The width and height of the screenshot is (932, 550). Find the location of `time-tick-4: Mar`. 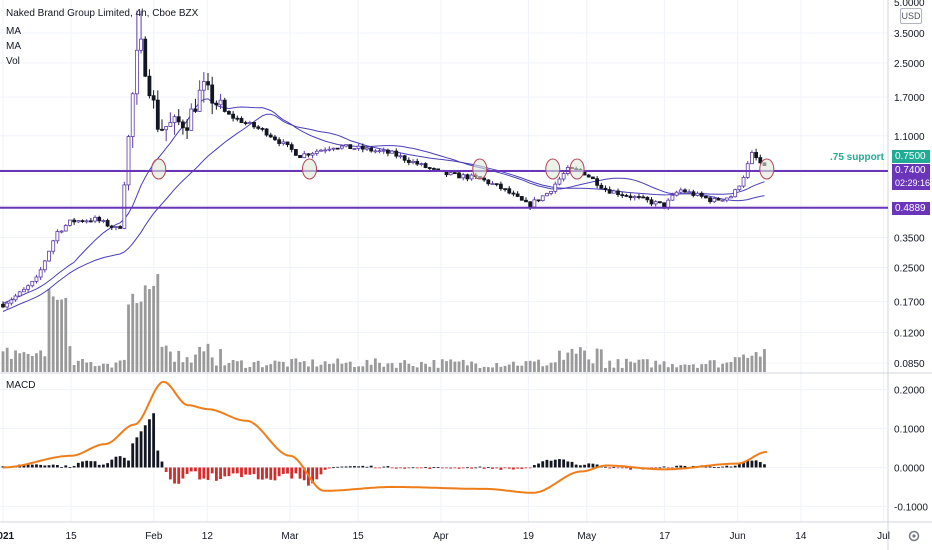

time-tick-4: Mar is located at coordinates (290, 536).